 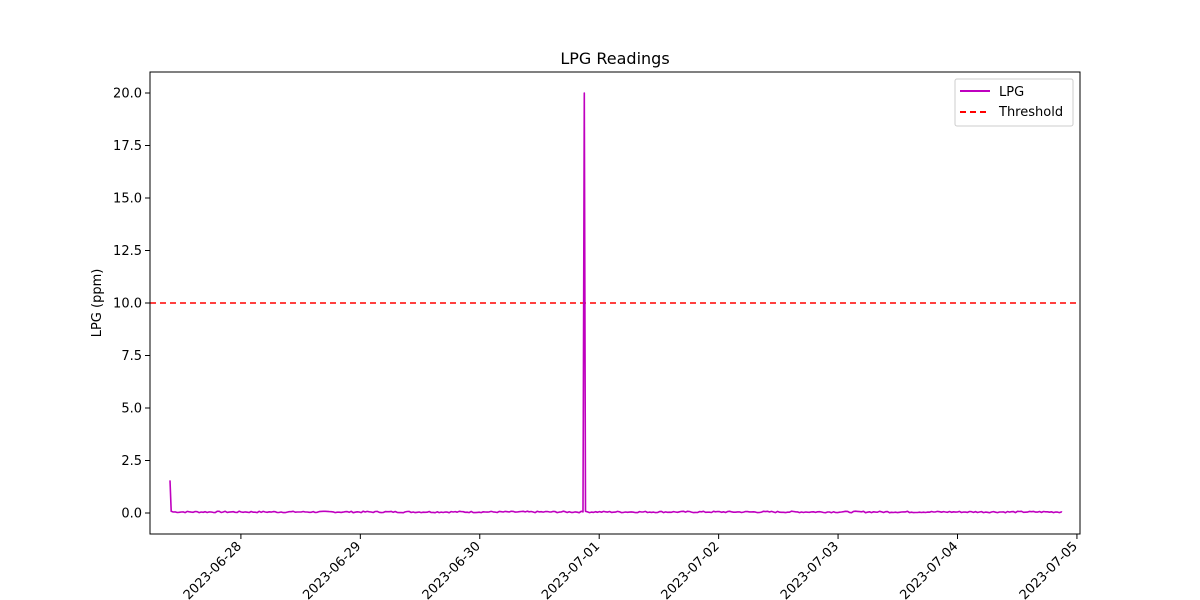 I want to click on y-tick-label: 5.0, so click(x=131, y=409).